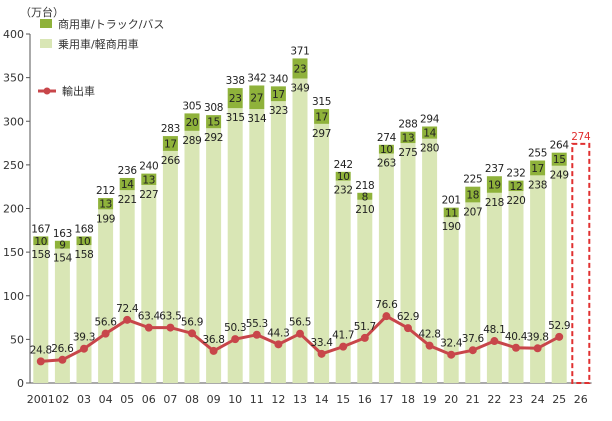 This screenshot has height=421, width=612. I want to click on commercial-value-label: 12, so click(516, 187).